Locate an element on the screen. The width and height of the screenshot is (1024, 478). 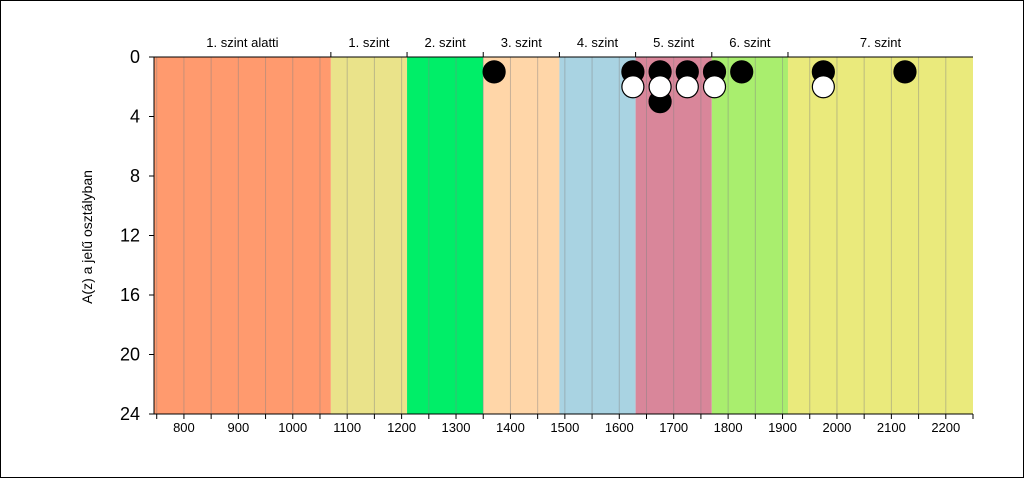
x-tick-label: 1500 is located at coordinates (564, 427).